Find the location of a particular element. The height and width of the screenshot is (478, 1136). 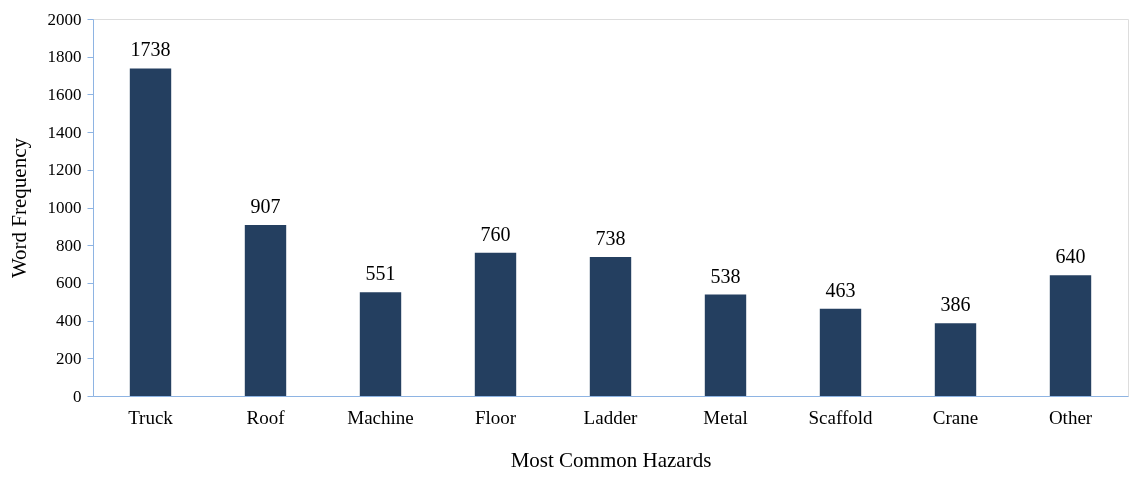

y-tick-label: 600 is located at coordinates (69, 283).